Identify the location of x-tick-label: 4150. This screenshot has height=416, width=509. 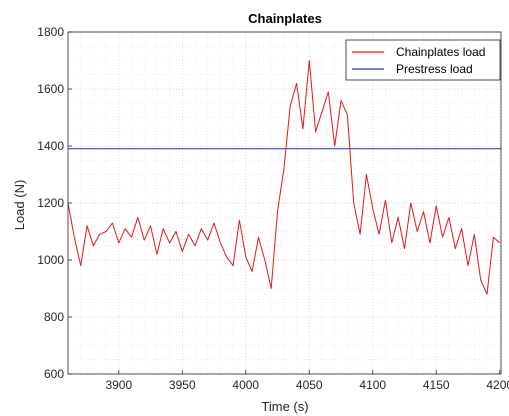
(436, 385).